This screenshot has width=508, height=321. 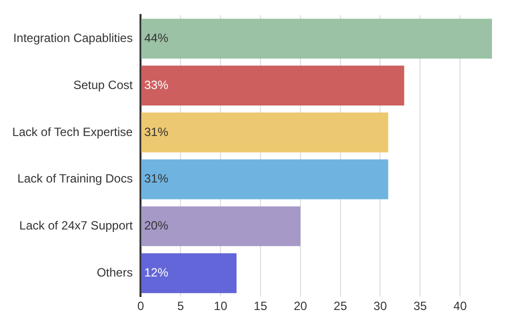 I want to click on x-tick-label: 0, so click(x=140, y=306).